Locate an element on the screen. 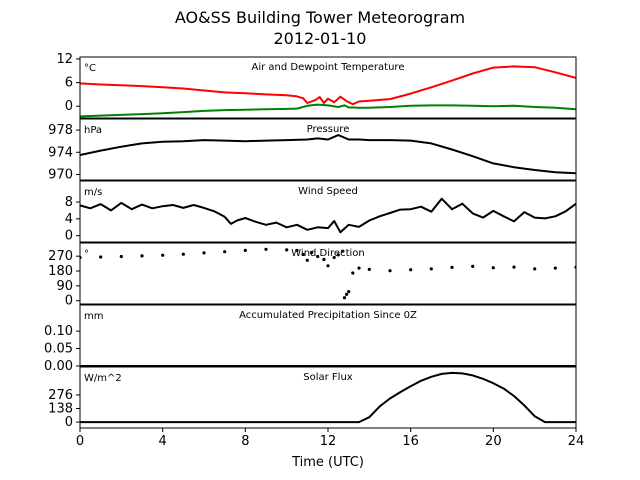  y-tick-label: 12 is located at coordinates (64, 59).